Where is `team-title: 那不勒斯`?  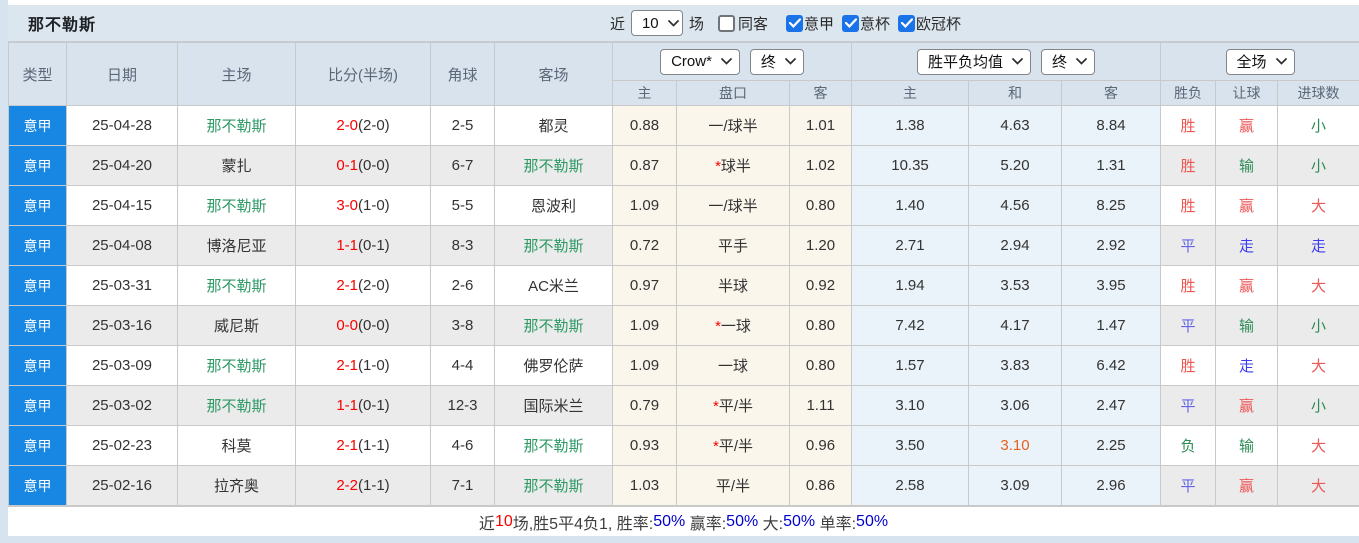
team-title: 那不勒斯 is located at coordinates (62, 25).